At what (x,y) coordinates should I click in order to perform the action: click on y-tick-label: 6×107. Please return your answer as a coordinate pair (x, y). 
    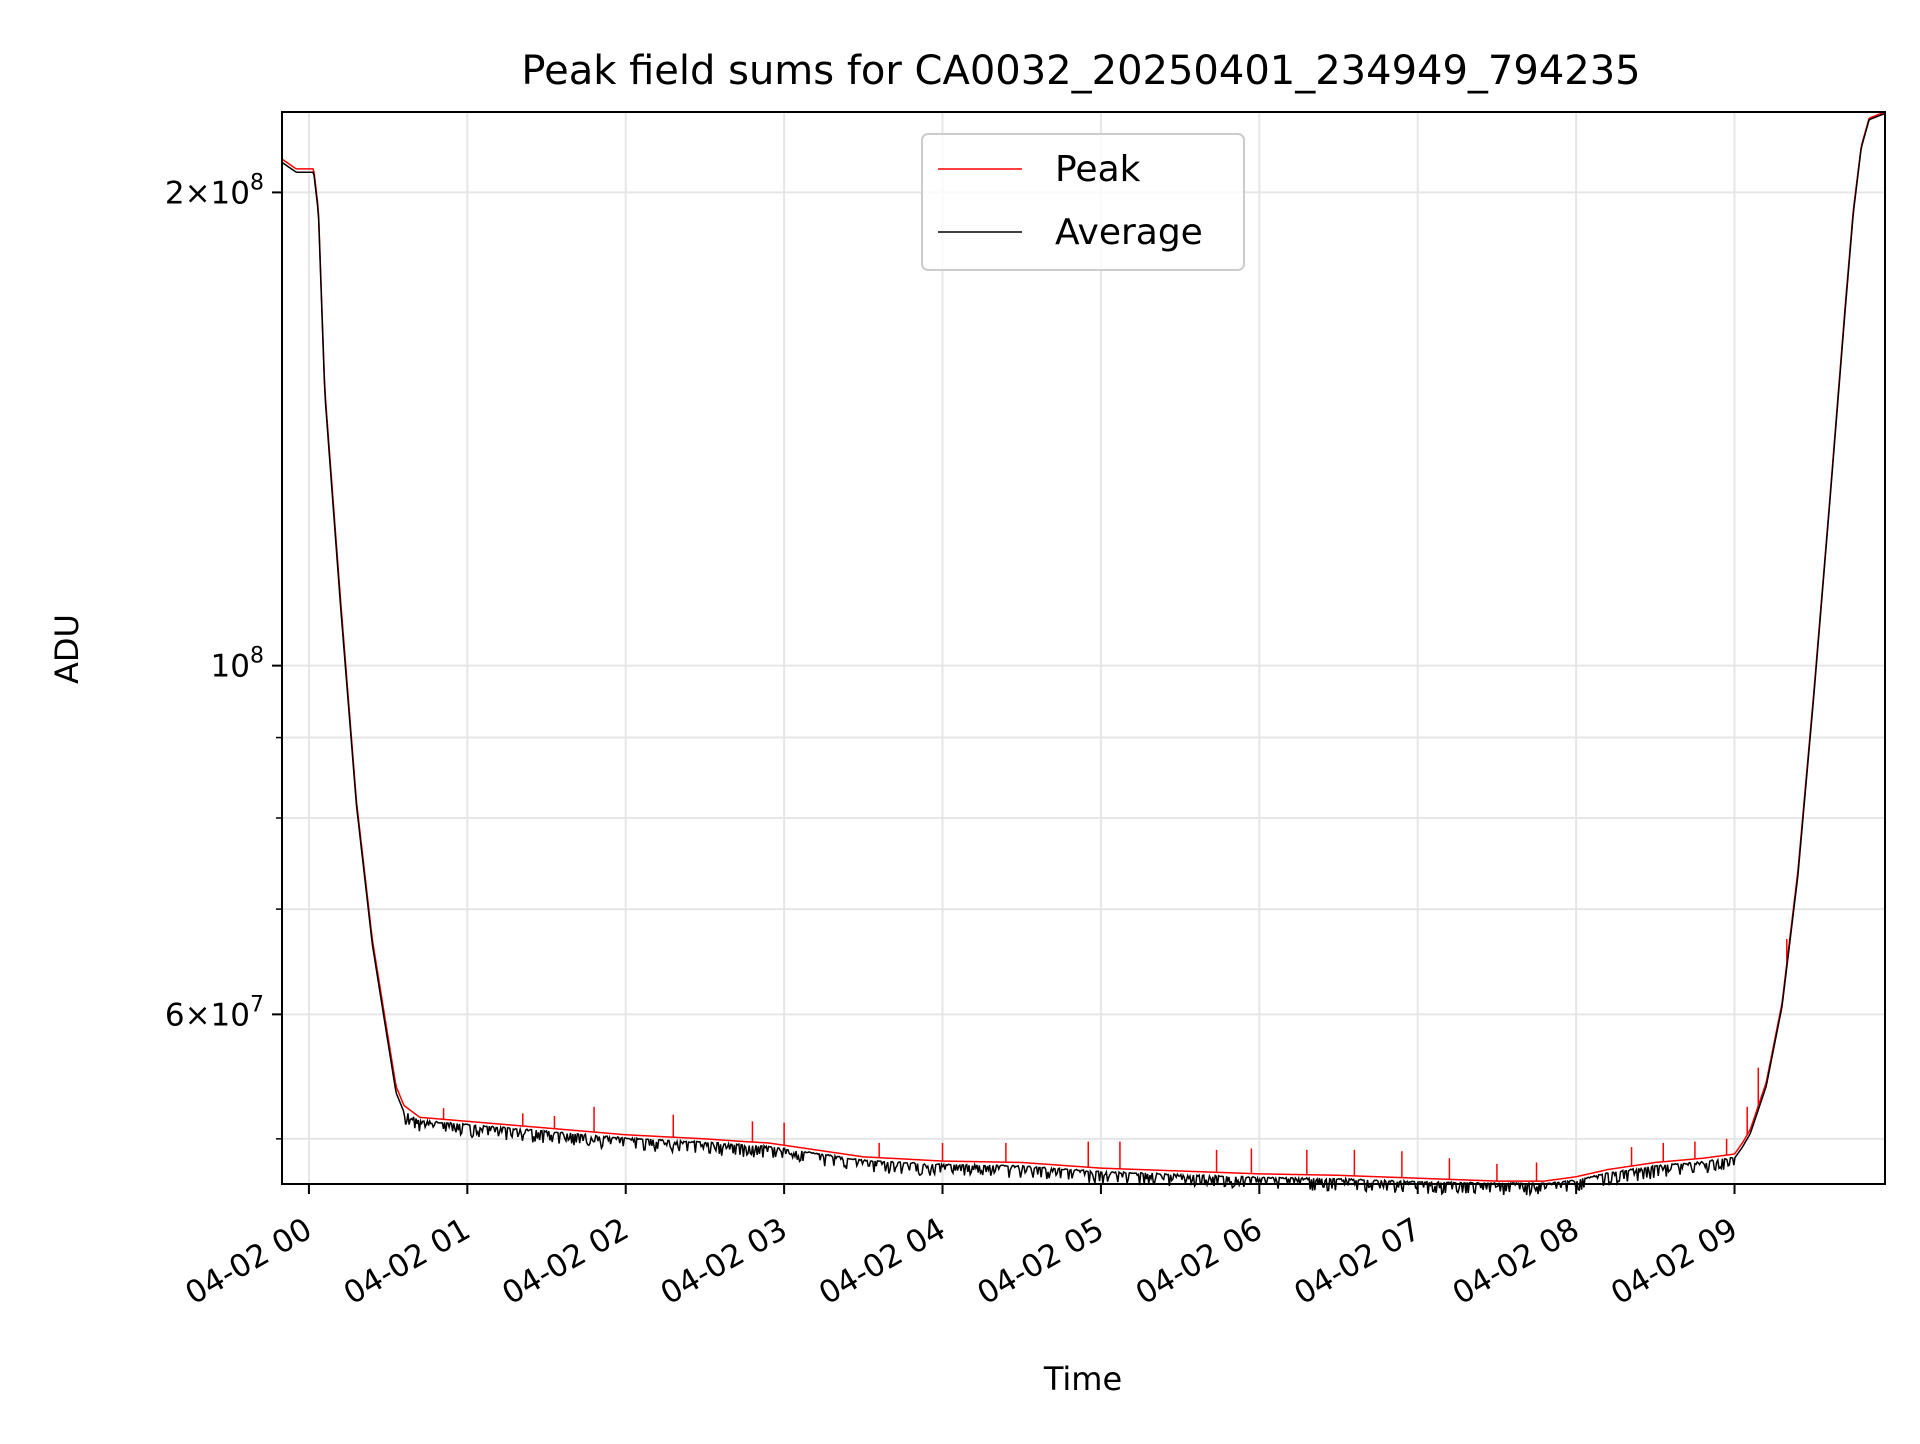
    Looking at the image, I should click on (214, 1012).